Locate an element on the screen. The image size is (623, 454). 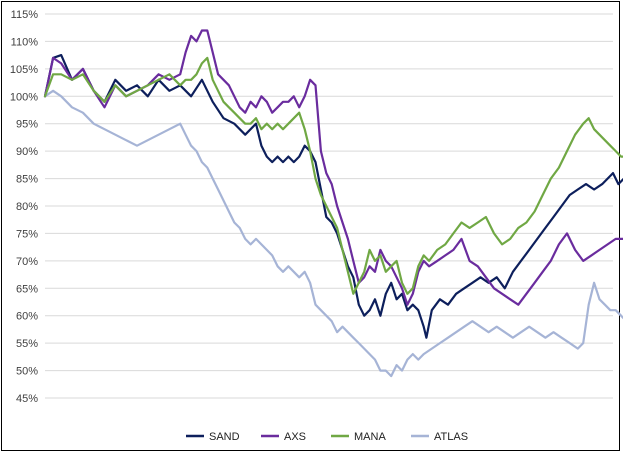
y-tick-label: 115% is located at coordinates (25, 15).